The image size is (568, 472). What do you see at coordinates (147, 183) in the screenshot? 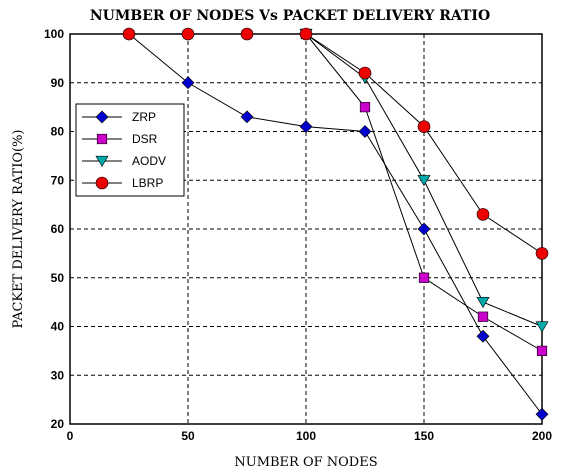
I see `legend-label: LBRP` at bounding box center [147, 183].